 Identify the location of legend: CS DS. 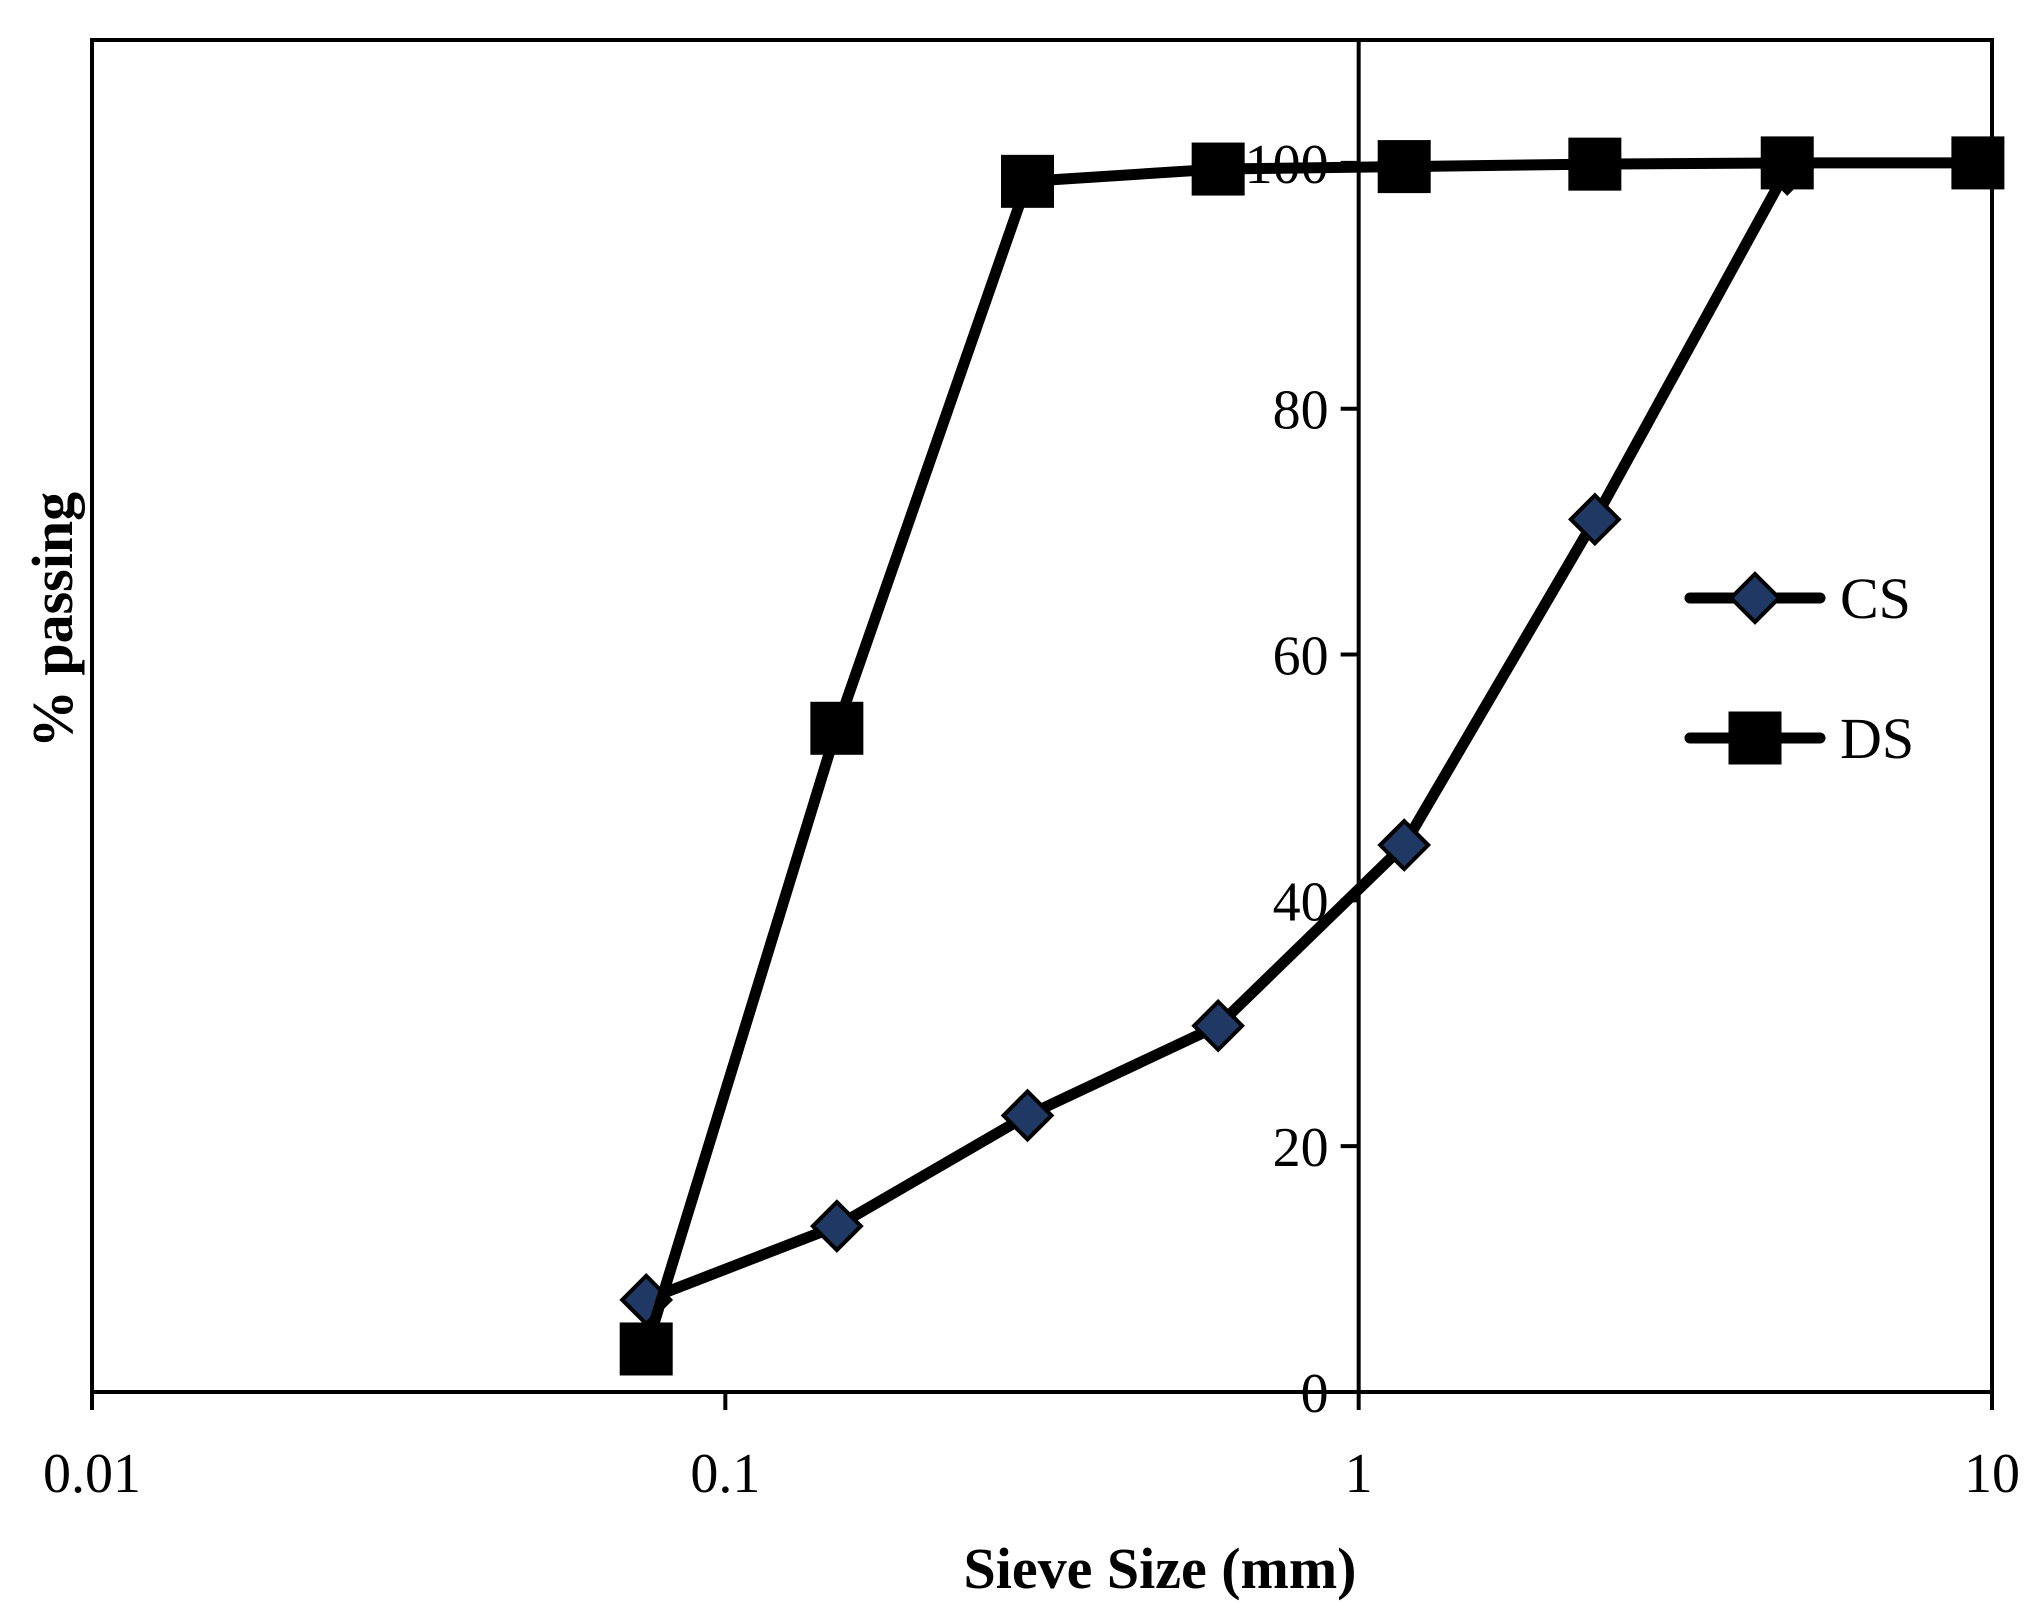
(1799, 668).